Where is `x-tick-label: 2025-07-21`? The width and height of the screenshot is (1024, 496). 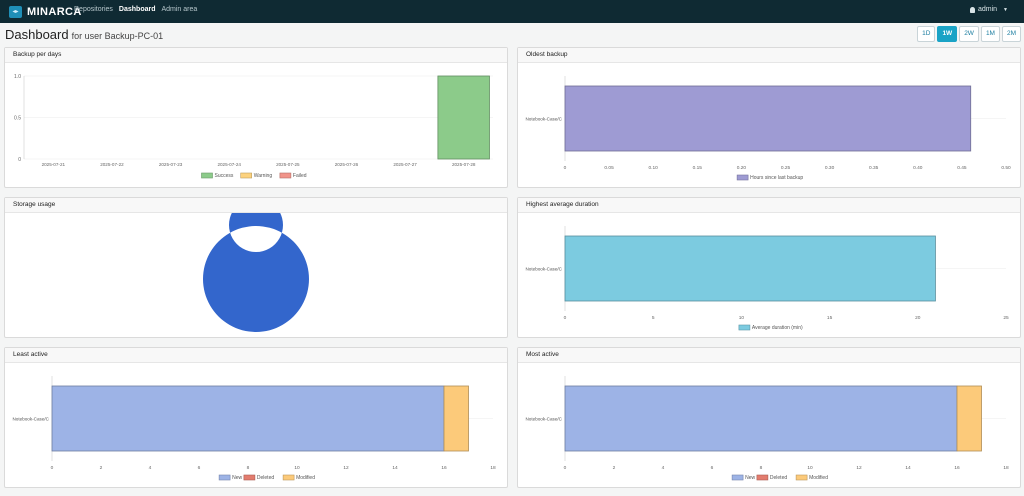
x-tick-label: 2025-07-21 is located at coordinates (54, 164).